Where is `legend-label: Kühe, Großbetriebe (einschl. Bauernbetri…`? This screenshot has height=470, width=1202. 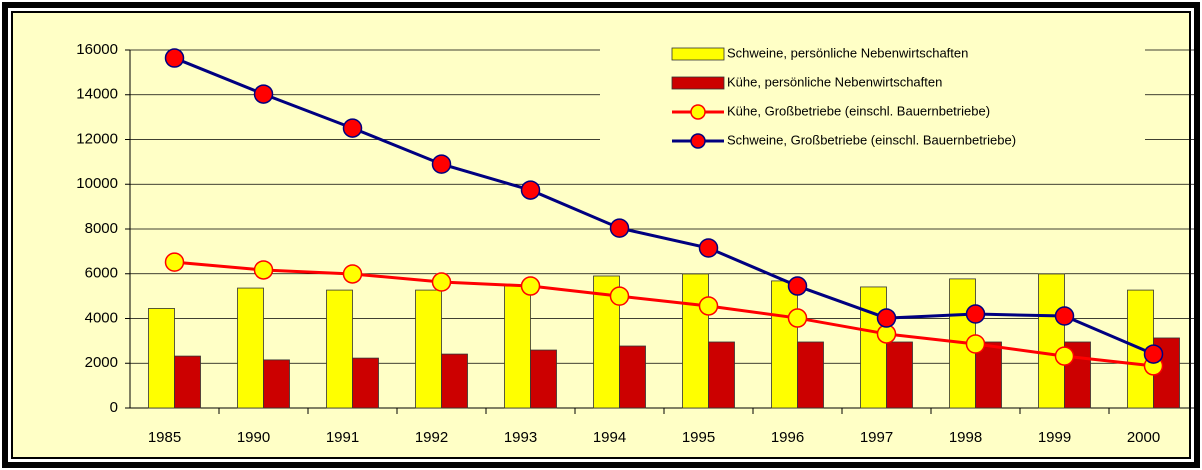
legend-label: Kühe, Großbetriebe (einschl. Bauernbetri… is located at coordinates (858, 110).